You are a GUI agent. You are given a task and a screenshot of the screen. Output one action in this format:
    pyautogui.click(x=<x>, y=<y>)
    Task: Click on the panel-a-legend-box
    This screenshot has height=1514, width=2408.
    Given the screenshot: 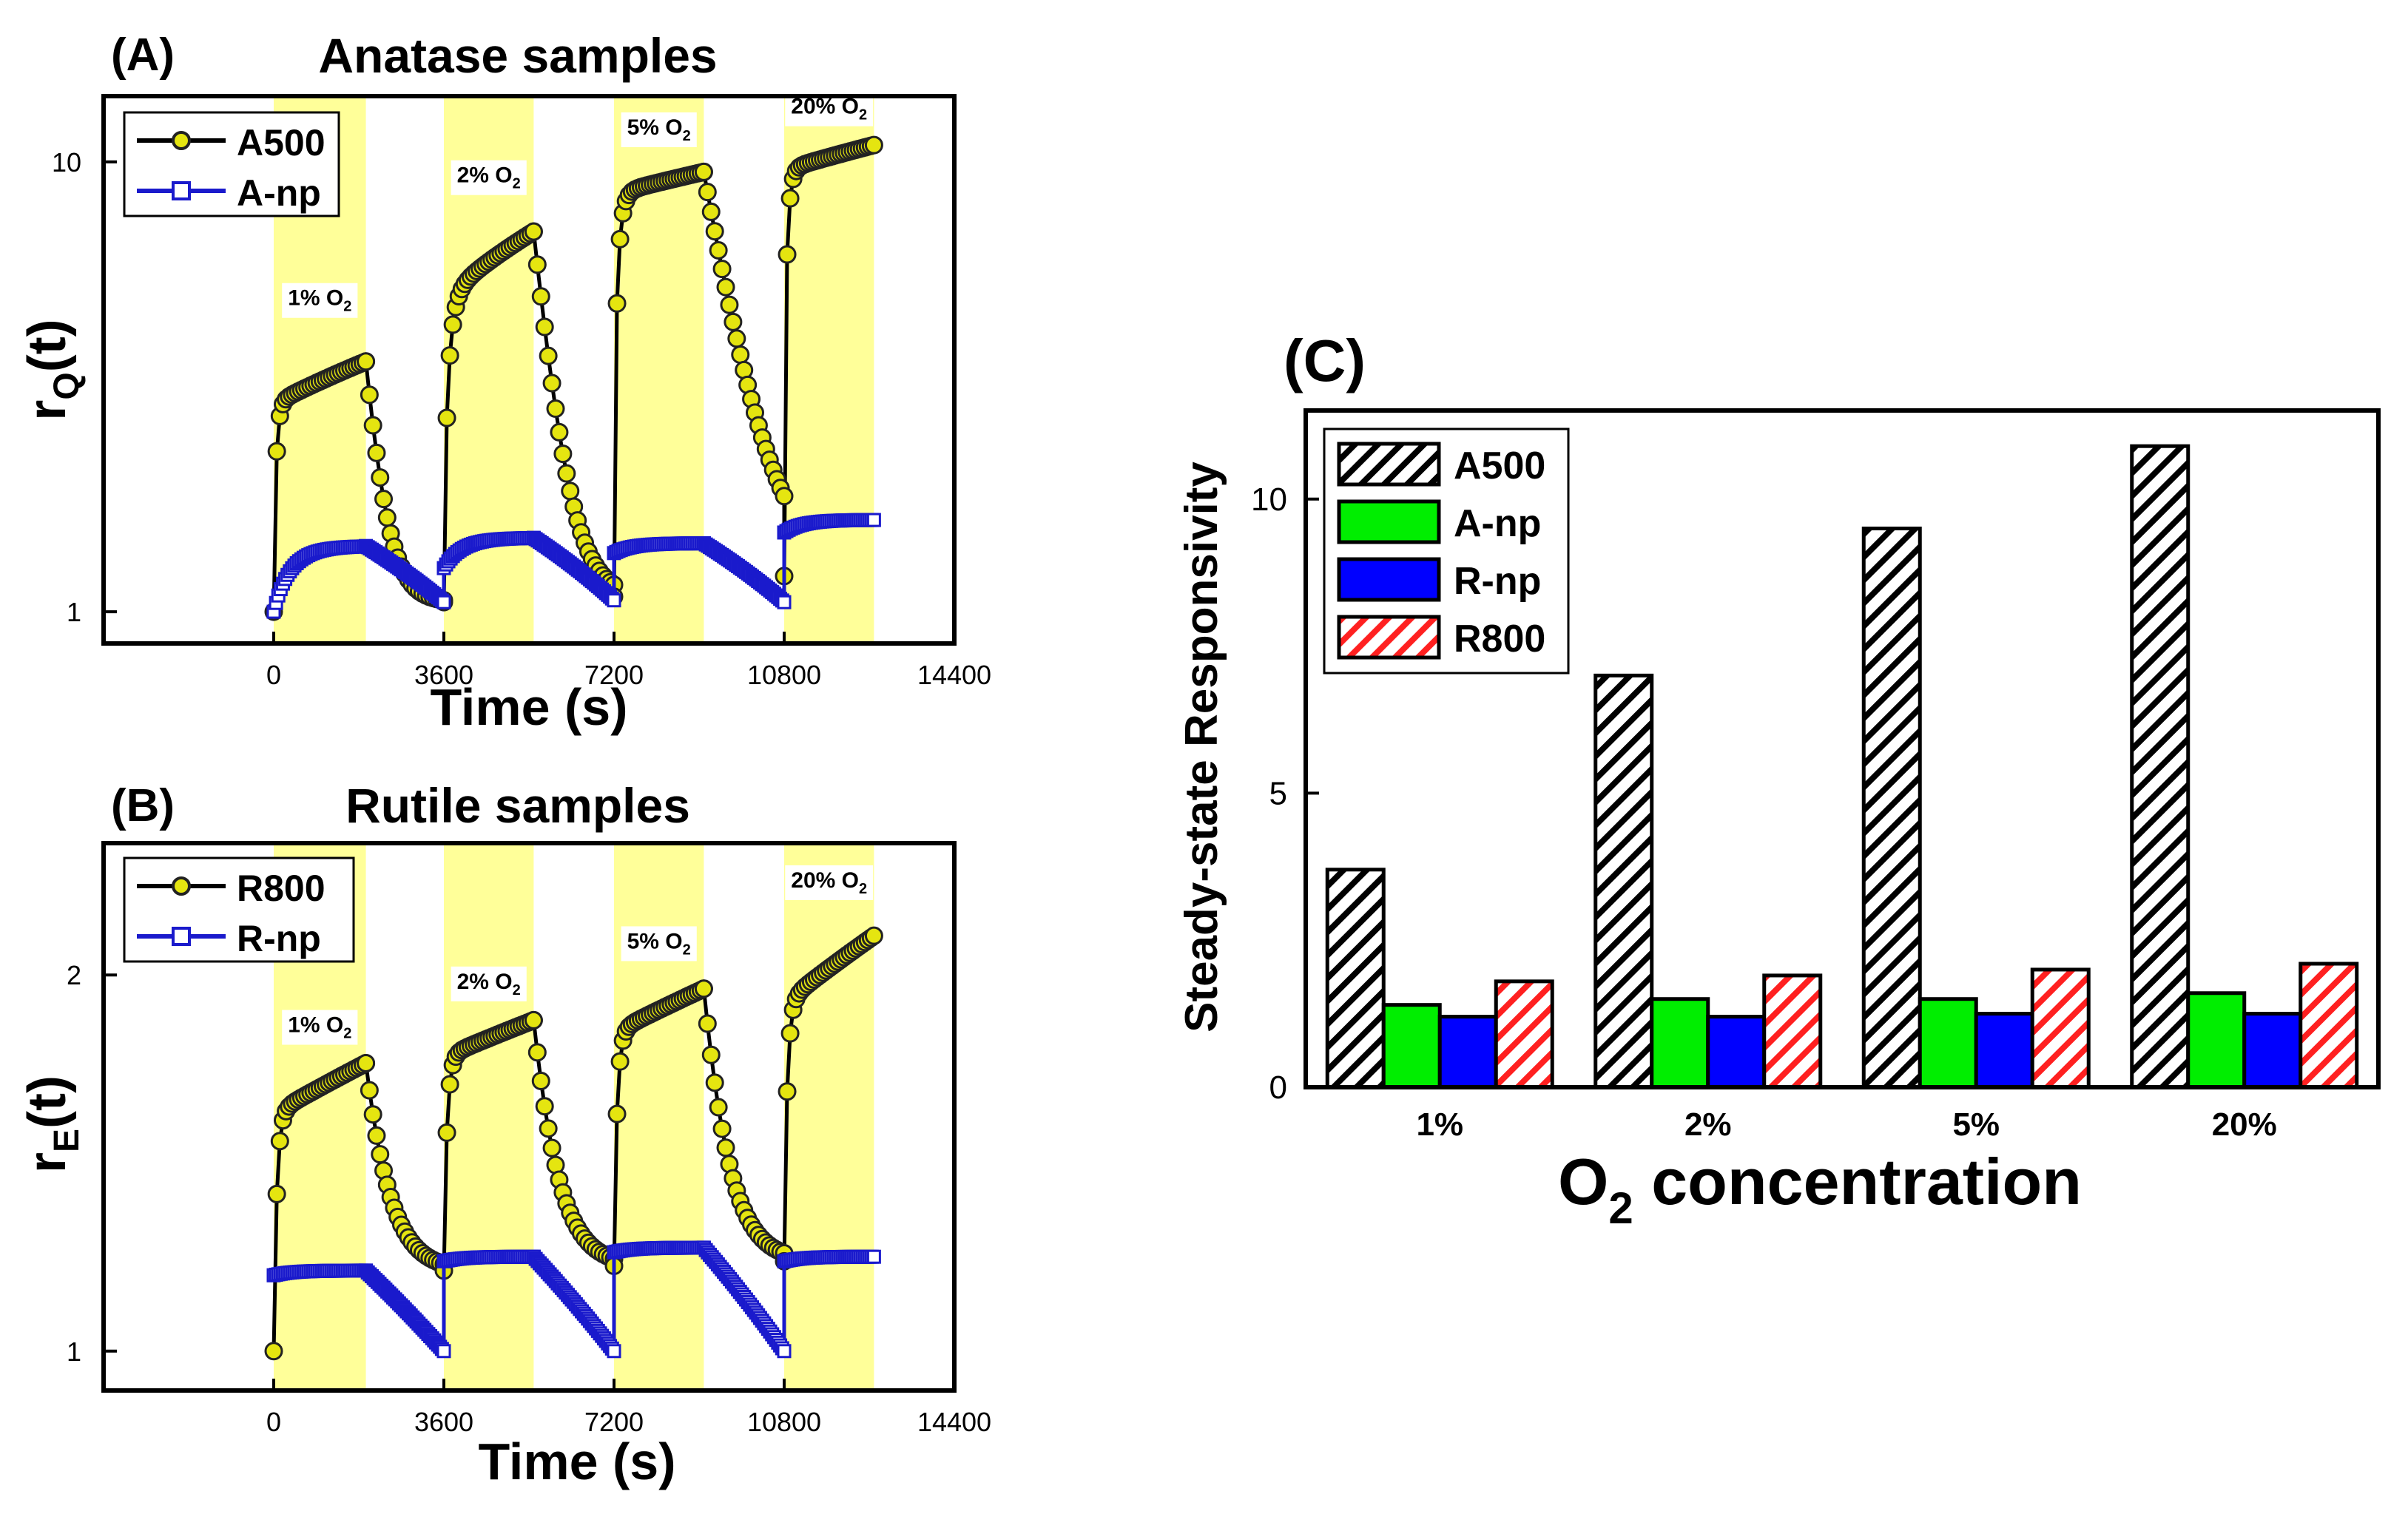 What is the action you would take?
    pyautogui.click(x=231, y=164)
    